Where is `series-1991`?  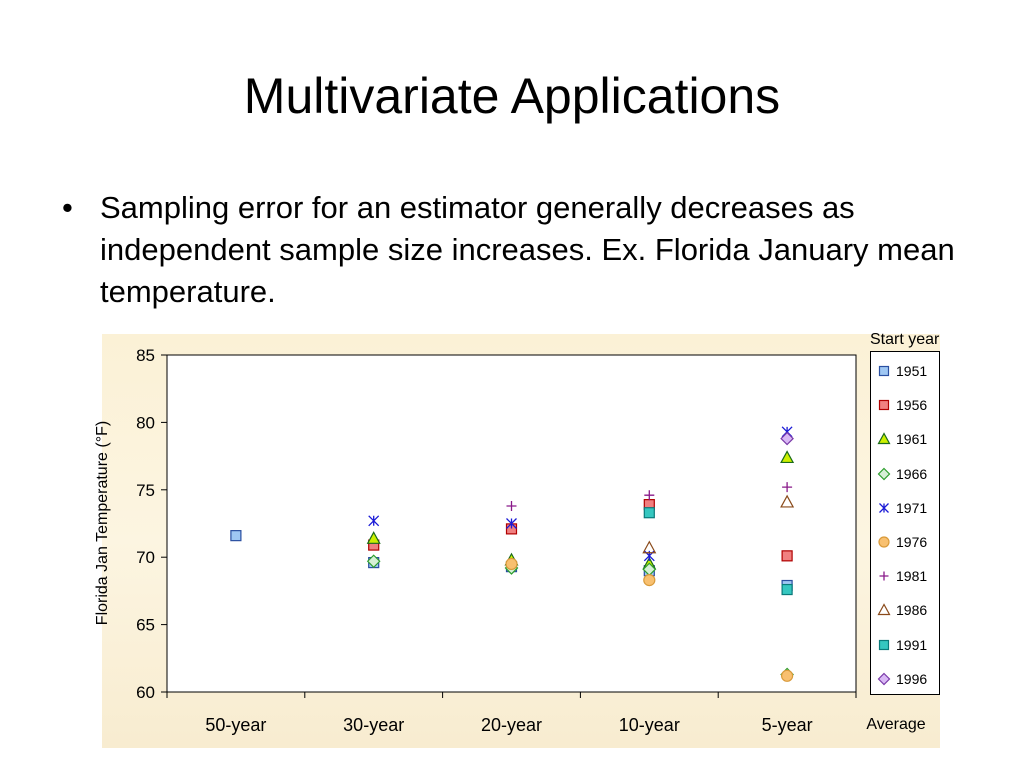
series-1991 is located at coordinates (718, 551).